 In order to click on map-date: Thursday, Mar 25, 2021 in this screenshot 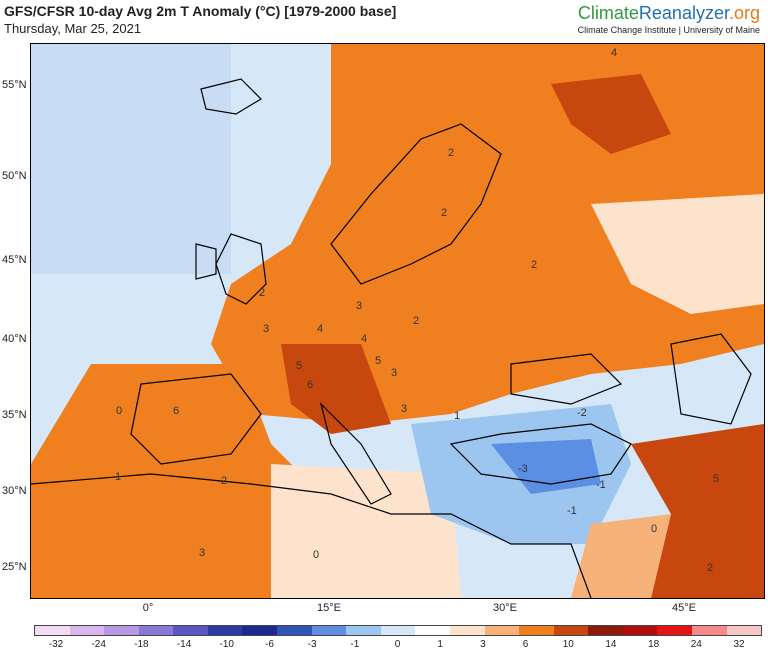, I will do `click(73, 28)`.